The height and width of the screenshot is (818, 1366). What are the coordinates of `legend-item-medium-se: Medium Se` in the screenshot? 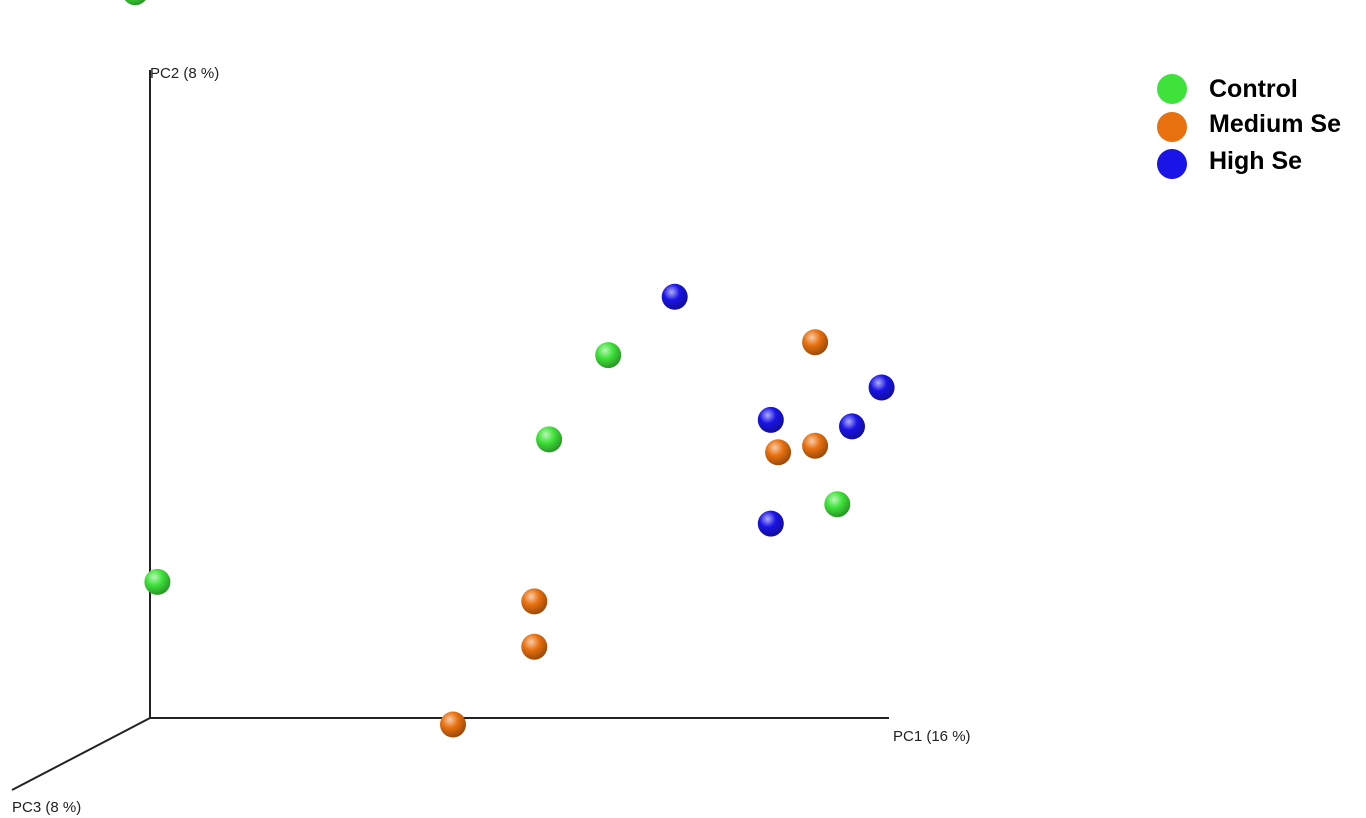 It's located at (1249, 126).